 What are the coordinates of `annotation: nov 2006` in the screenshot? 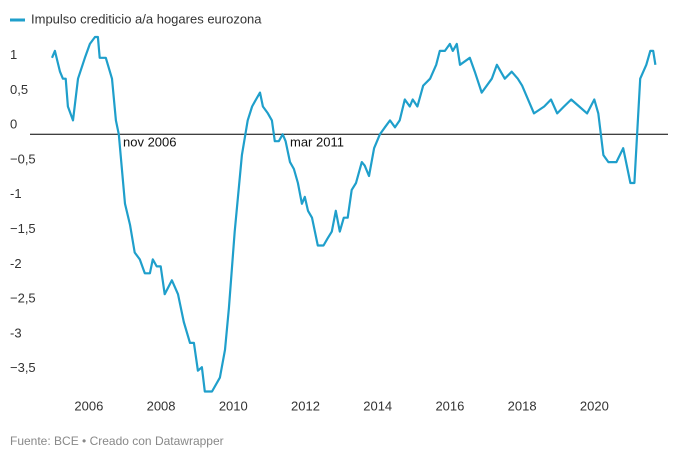 It's located at (150, 141).